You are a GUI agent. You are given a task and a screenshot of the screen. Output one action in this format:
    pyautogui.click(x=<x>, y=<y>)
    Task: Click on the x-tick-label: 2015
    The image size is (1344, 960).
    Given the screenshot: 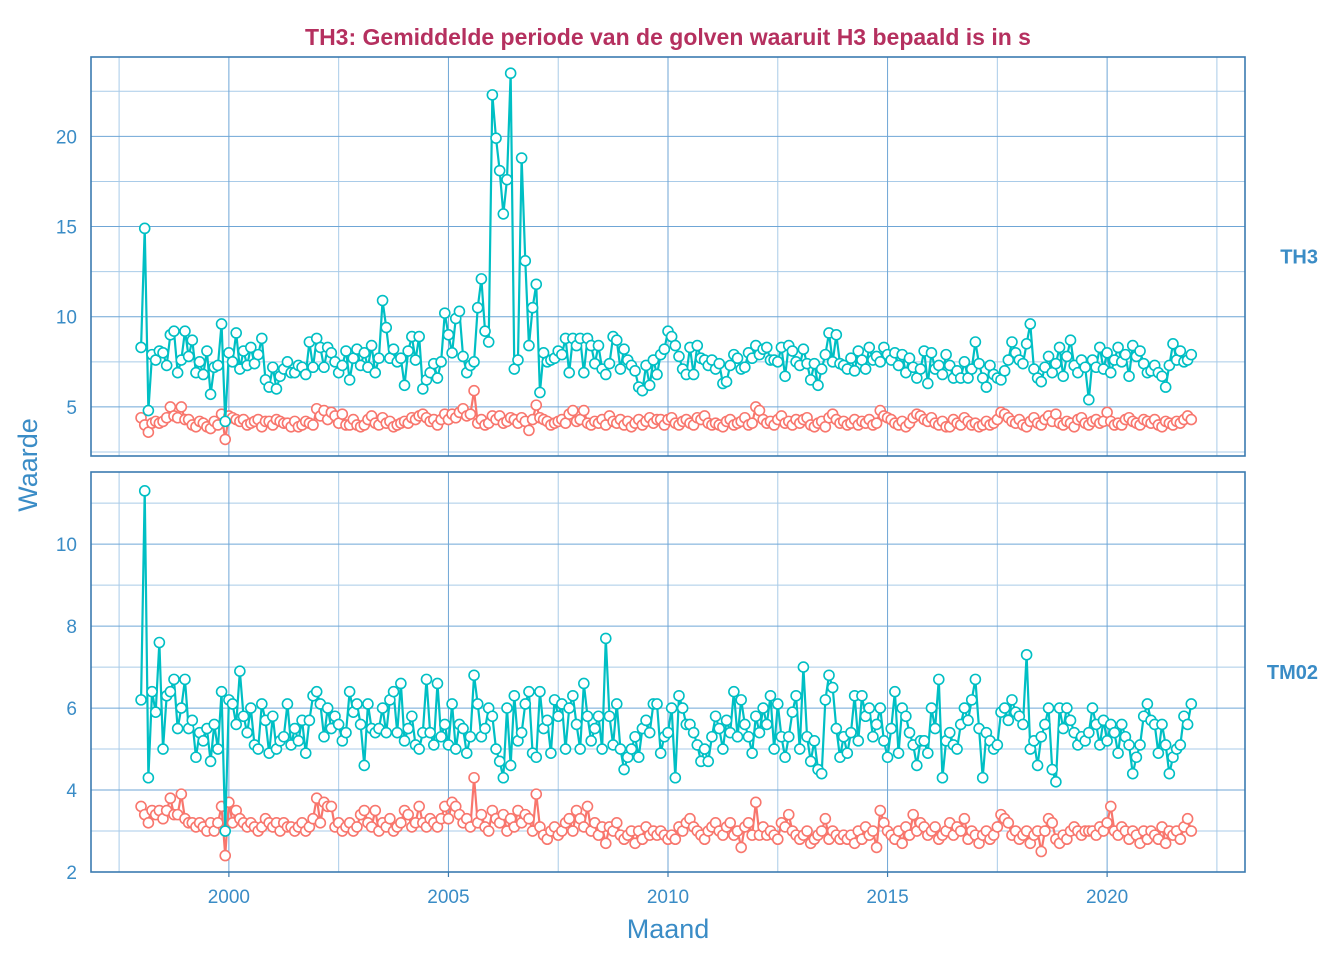 What is the action you would take?
    pyautogui.click(x=887, y=897)
    